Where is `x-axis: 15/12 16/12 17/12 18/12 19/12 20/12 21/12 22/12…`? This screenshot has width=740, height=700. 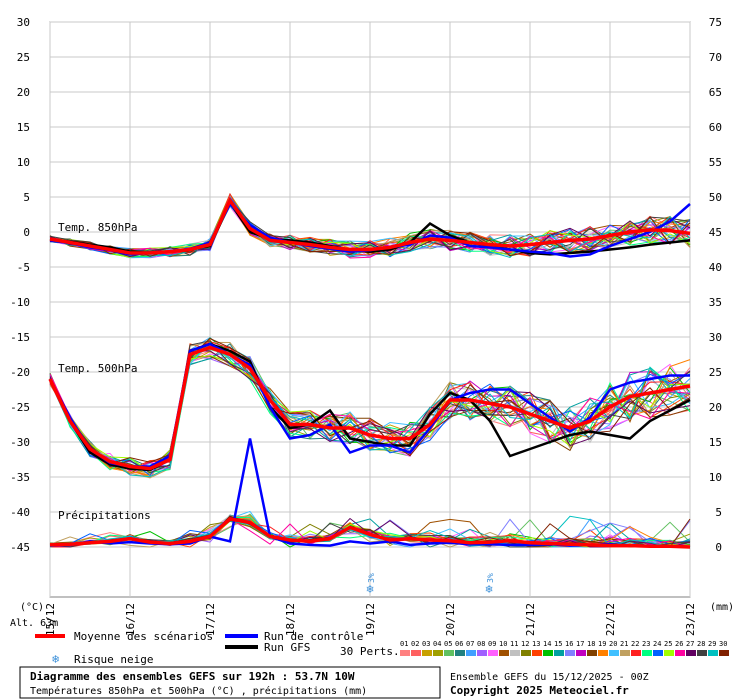
x-axis: 15/12 16/12 17/12 18/12 19/12 20/12 21/12 22/12… is located at coordinates (370, 619).